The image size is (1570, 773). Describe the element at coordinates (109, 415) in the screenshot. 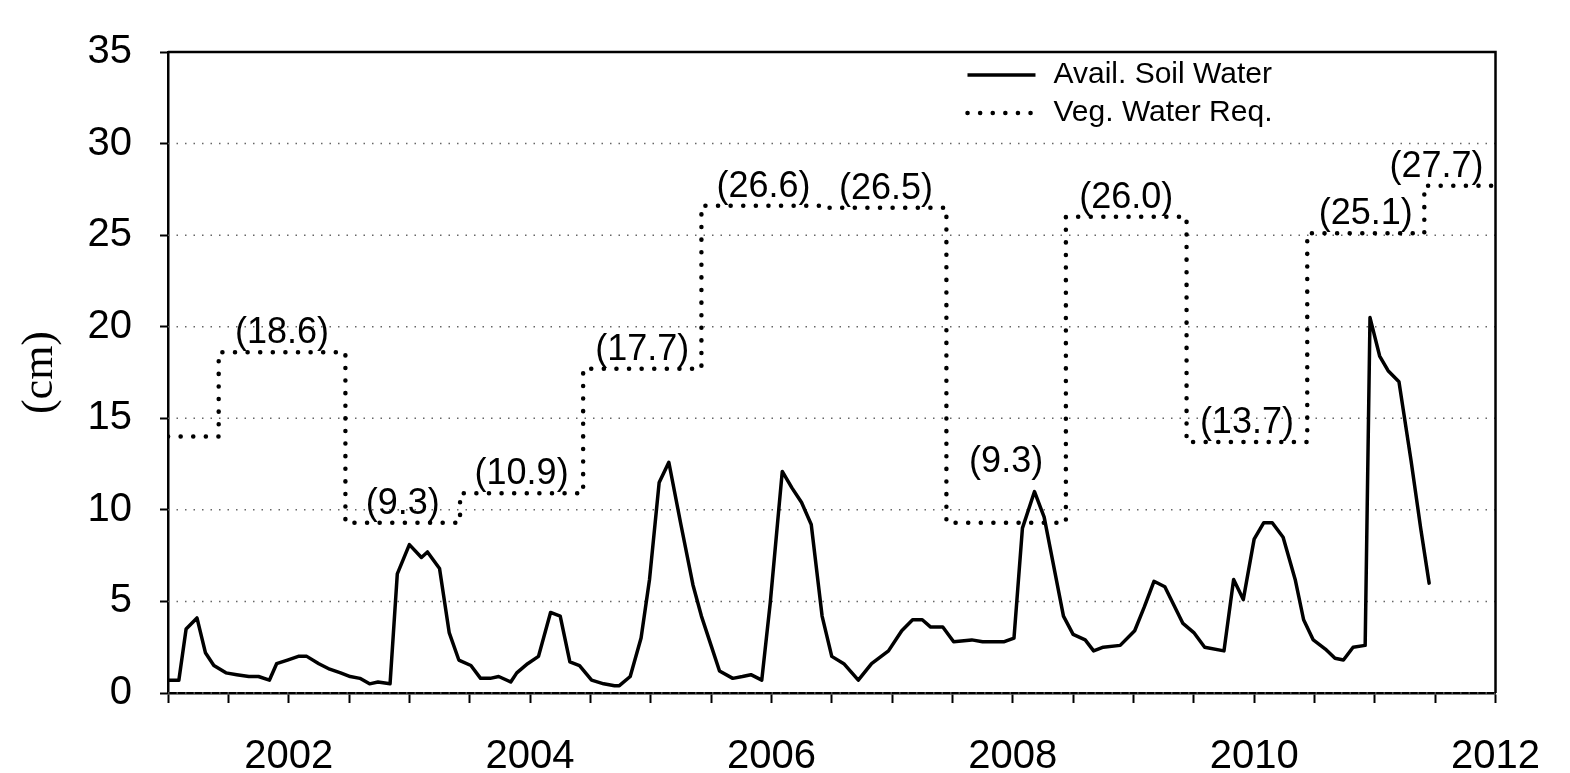

I see `y-tick-label: 15` at that location.